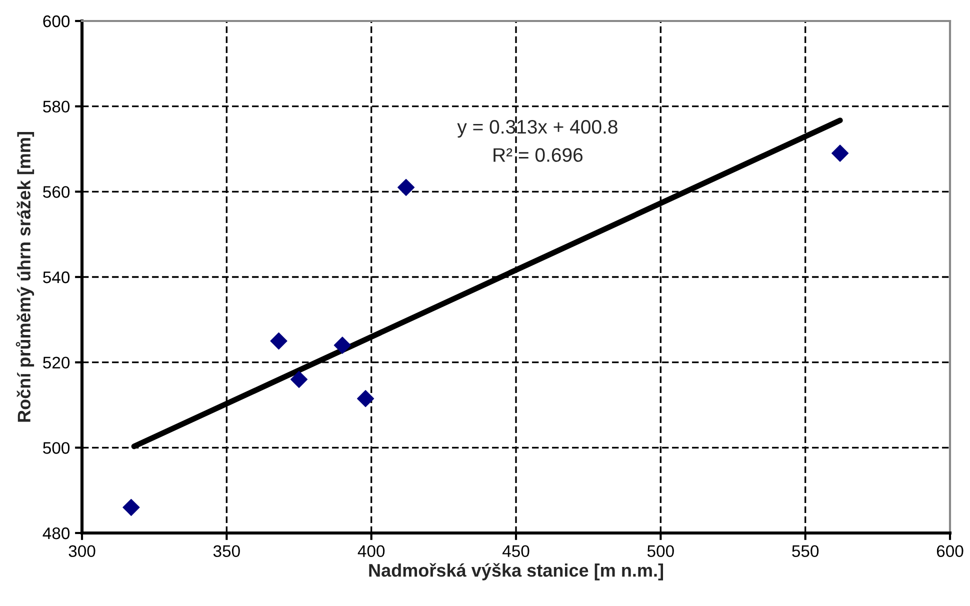 The width and height of the screenshot is (970, 606). I want to click on x-tick-label: 500, so click(660, 551).